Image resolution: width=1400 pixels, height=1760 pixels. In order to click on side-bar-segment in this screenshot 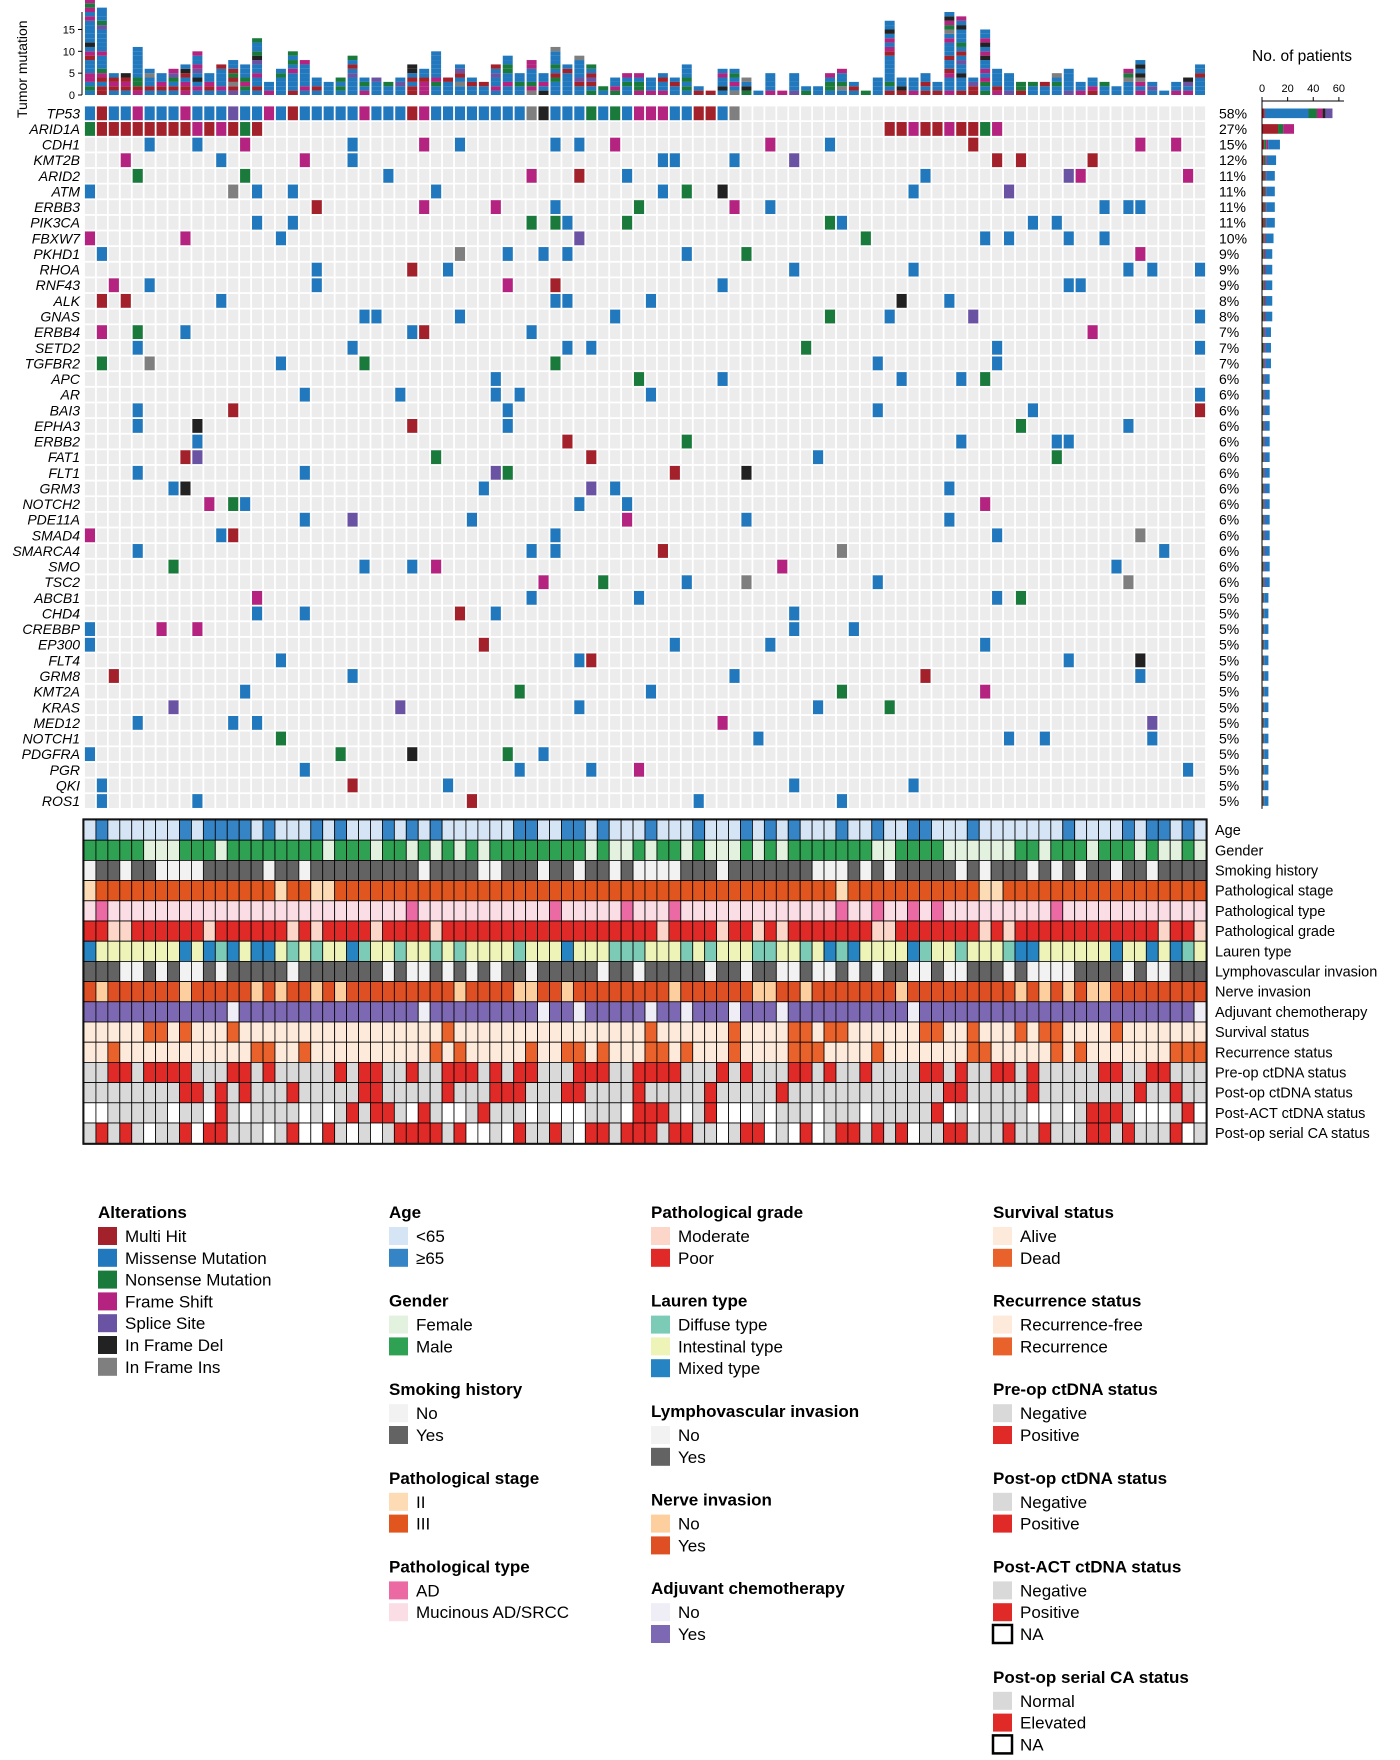, I will do `click(1264, 176)`.